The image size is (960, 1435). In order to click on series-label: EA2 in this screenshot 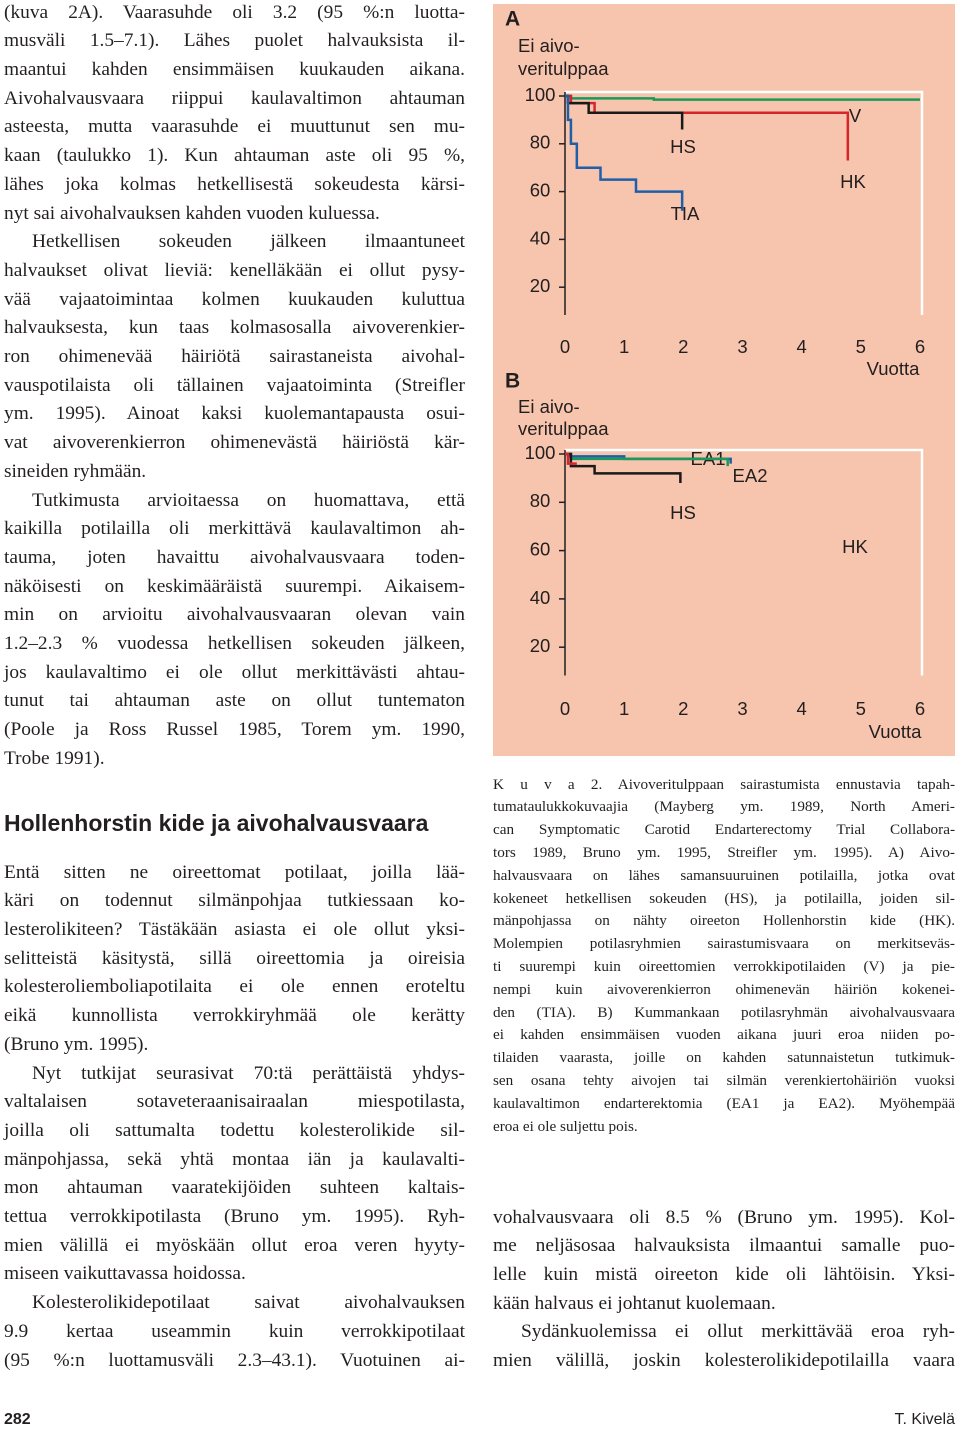, I will do `click(750, 475)`.